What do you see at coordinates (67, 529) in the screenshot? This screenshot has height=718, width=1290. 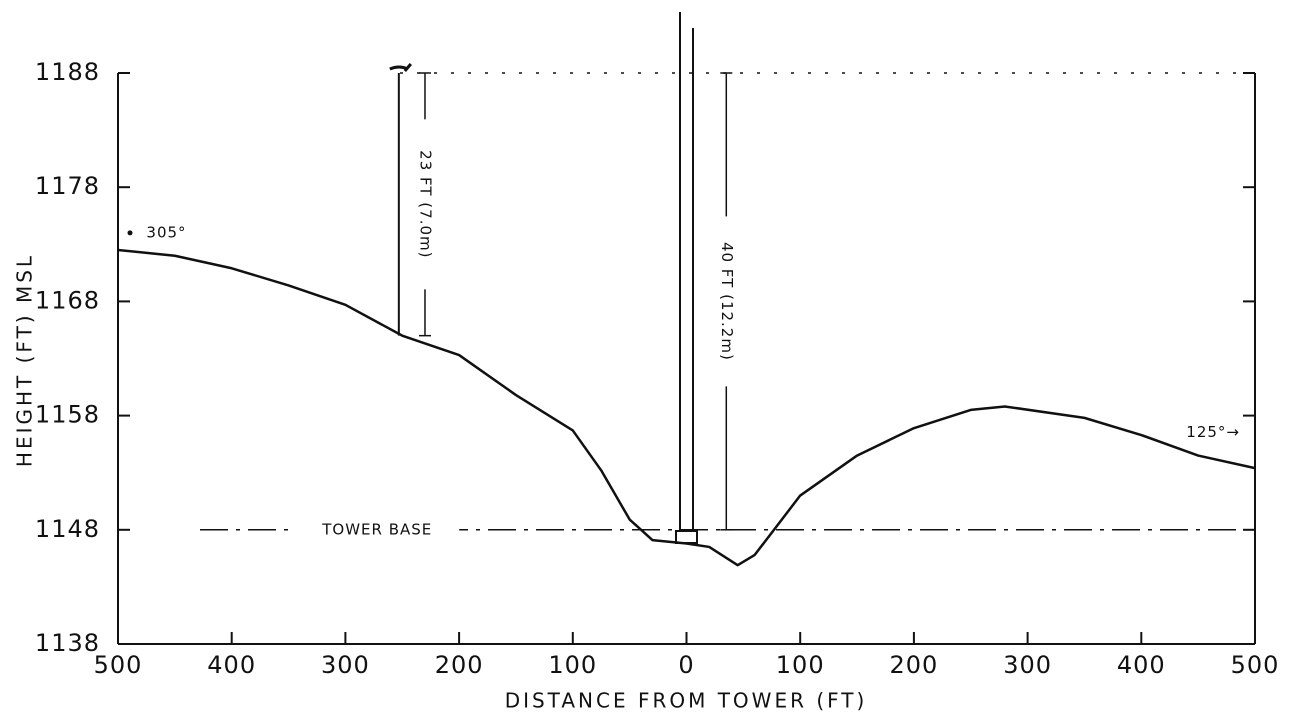 I see `y-tick-label: 1148` at bounding box center [67, 529].